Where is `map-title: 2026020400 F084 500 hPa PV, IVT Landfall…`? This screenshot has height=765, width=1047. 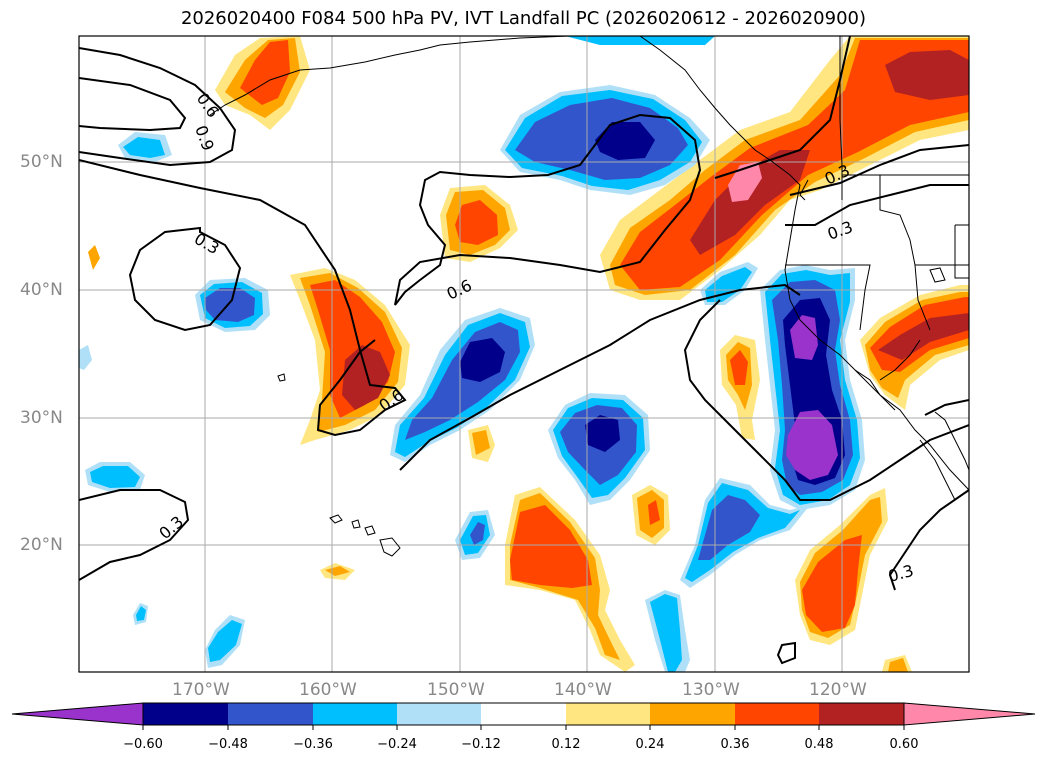 map-title: 2026020400 F084 500 hPa PV, IVT Landfall… is located at coordinates (523, 18).